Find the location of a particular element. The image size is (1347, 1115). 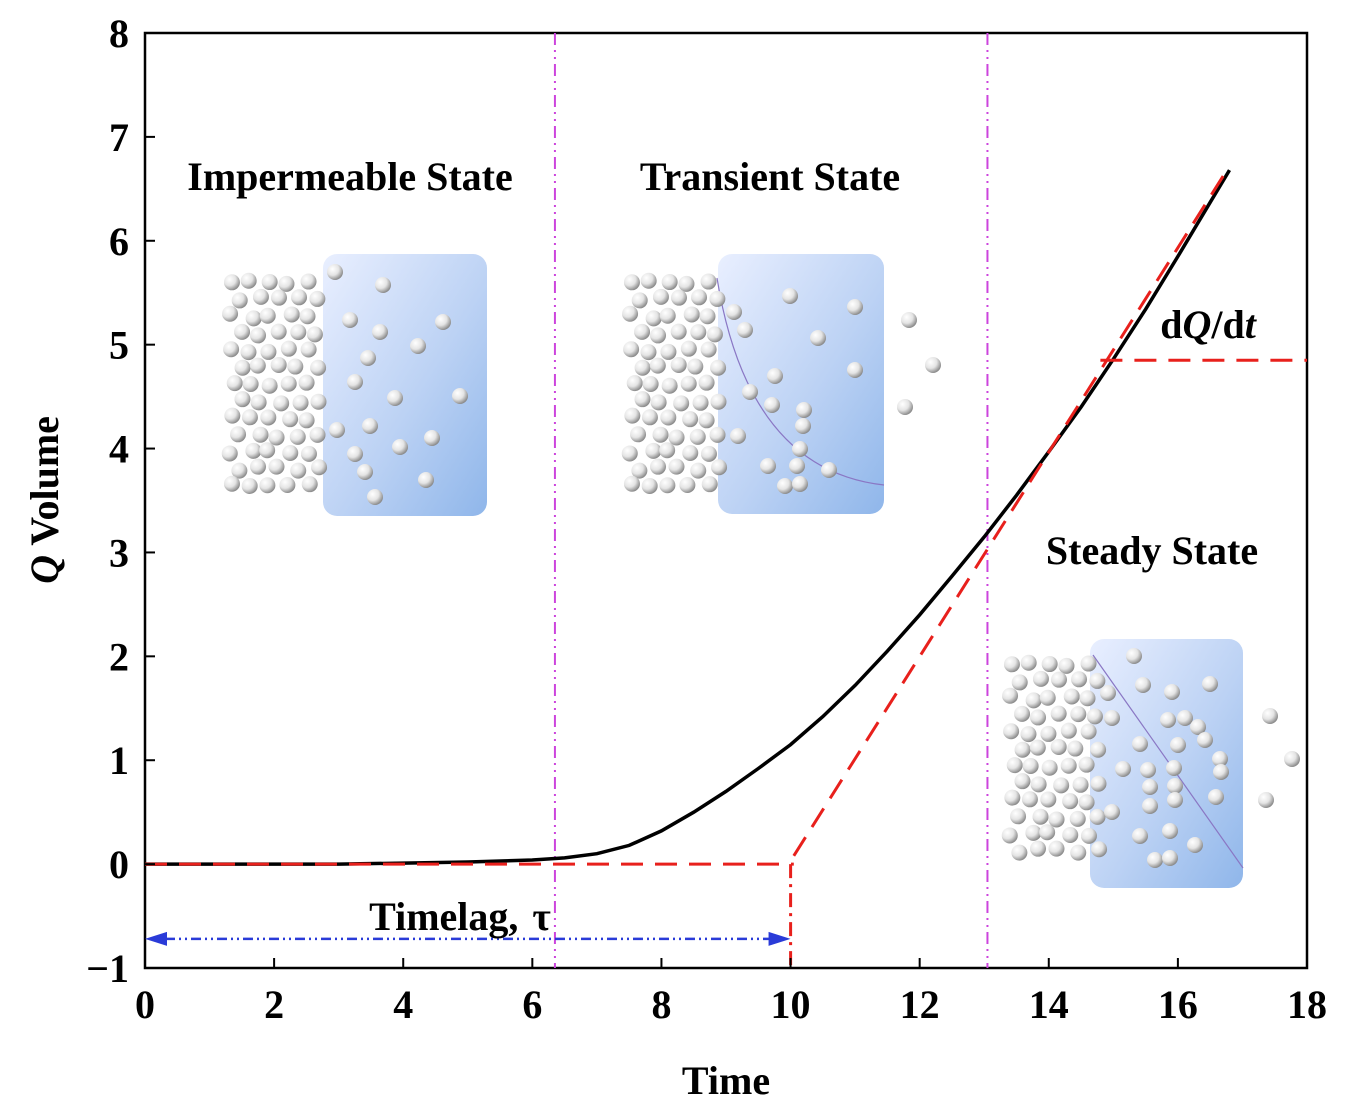

x-tick-label: 2 is located at coordinates (274, 1004).